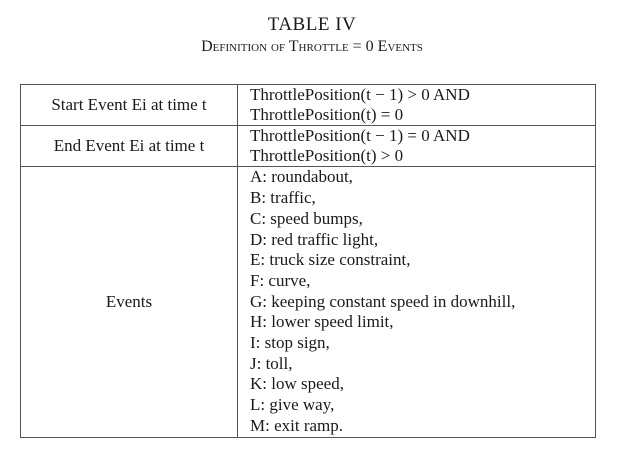 This screenshot has height=454, width=624. What do you see at coordinates (283, 198) in the screenshot?
I see `list-item: B: traffic,` at bounding box center [283, 198].